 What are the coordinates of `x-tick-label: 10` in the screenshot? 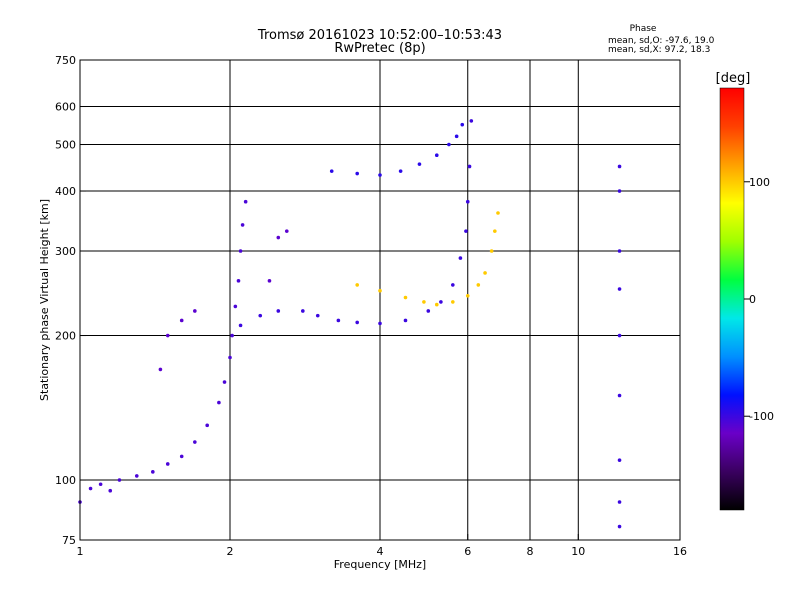 It's located at (578, 551).